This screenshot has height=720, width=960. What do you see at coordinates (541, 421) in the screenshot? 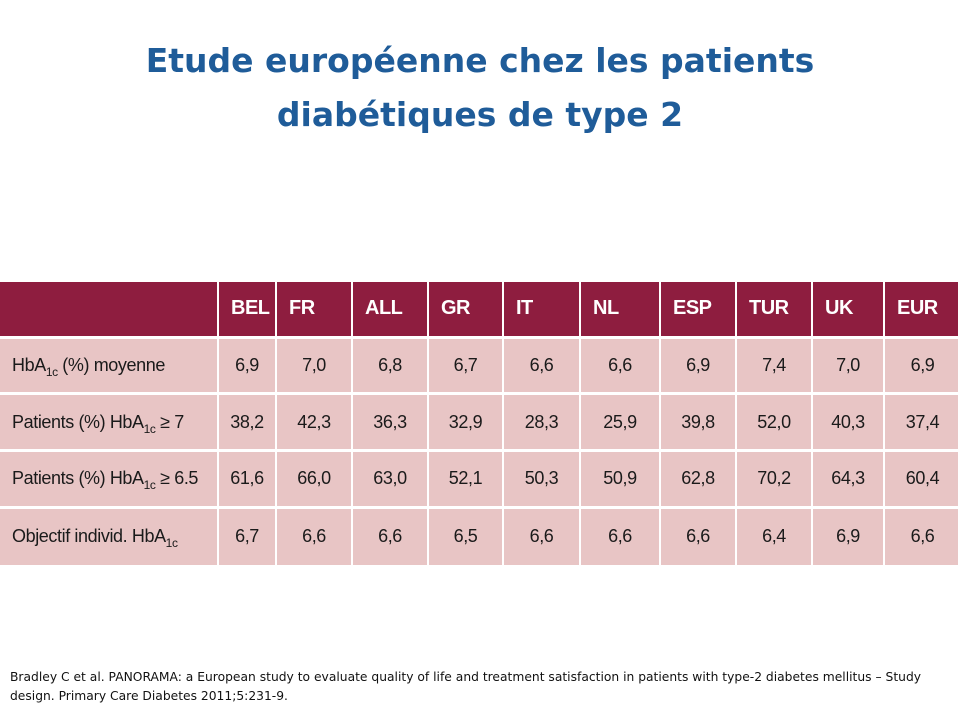
I see `table-cell: 28,3` at bounding box center [541, 421].